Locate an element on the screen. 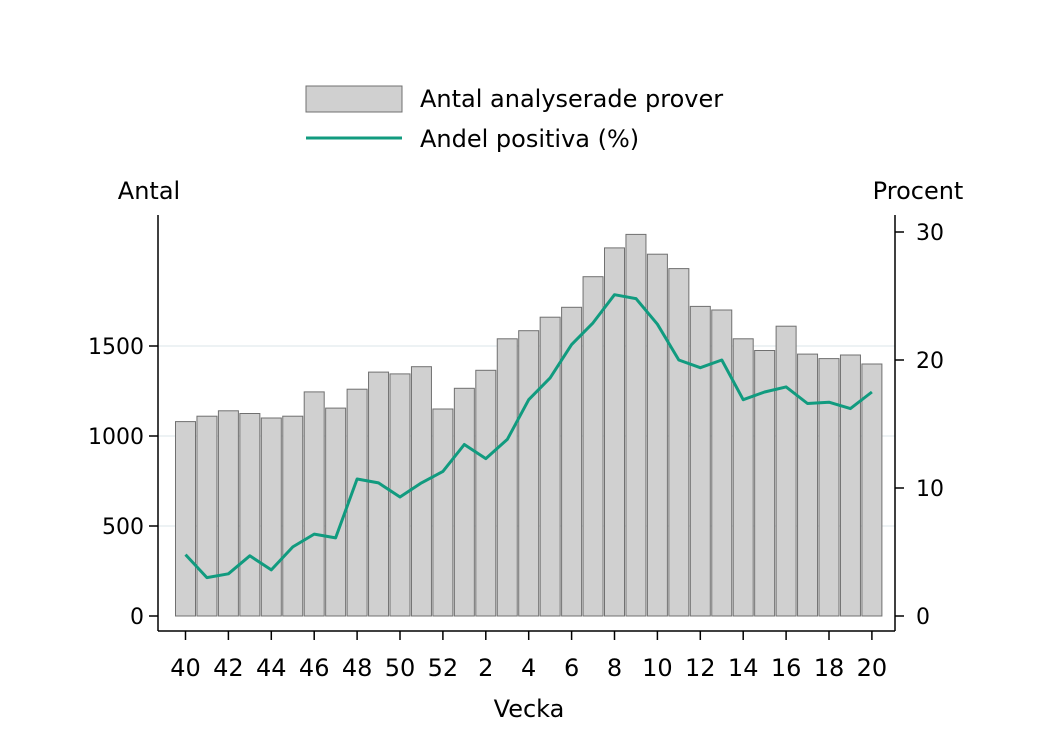 Image resolution: width=1039 pixels, height=756 pixels. right-tick-label: 0 is located at coordinates (923, 617).